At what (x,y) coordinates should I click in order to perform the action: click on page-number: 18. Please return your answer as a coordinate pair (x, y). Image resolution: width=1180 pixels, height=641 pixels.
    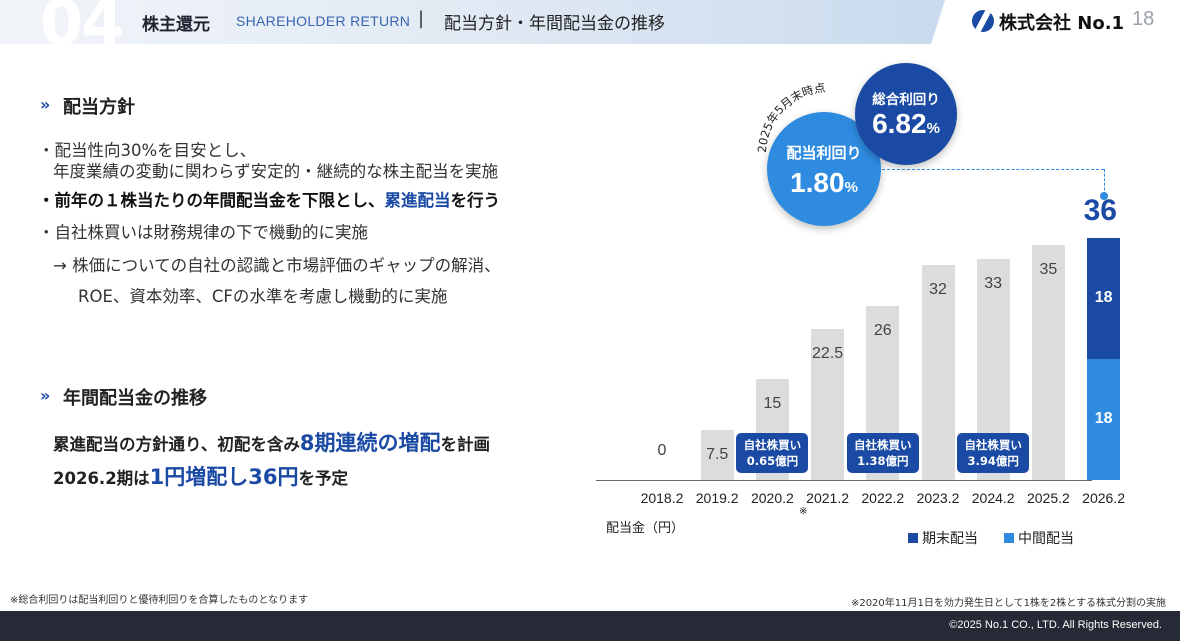
    Looking at the image, I should click on (1143, 19).